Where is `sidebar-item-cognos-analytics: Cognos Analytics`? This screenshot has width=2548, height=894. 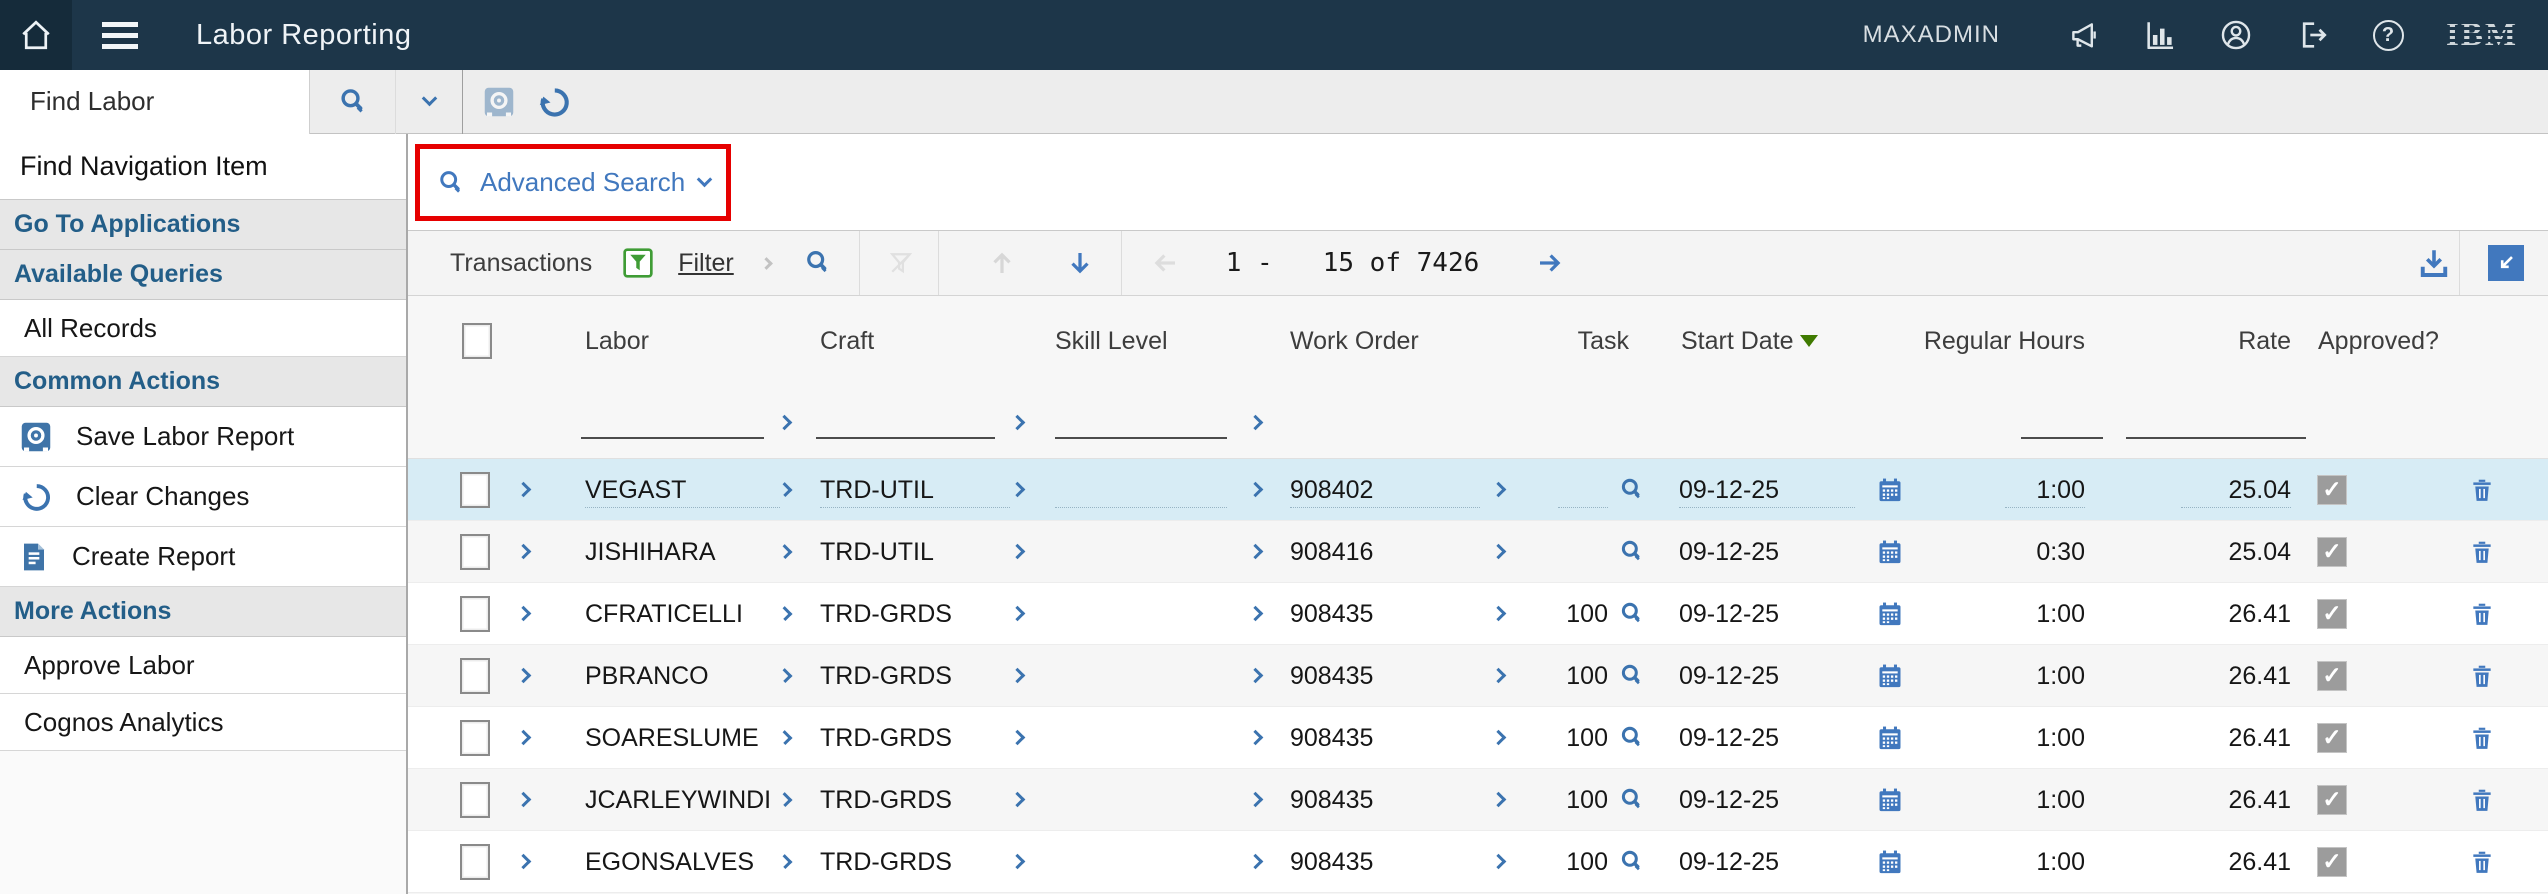 sidebar-item-cognos-analytics: Cognos Analytics is located at coordinates (203, 722).